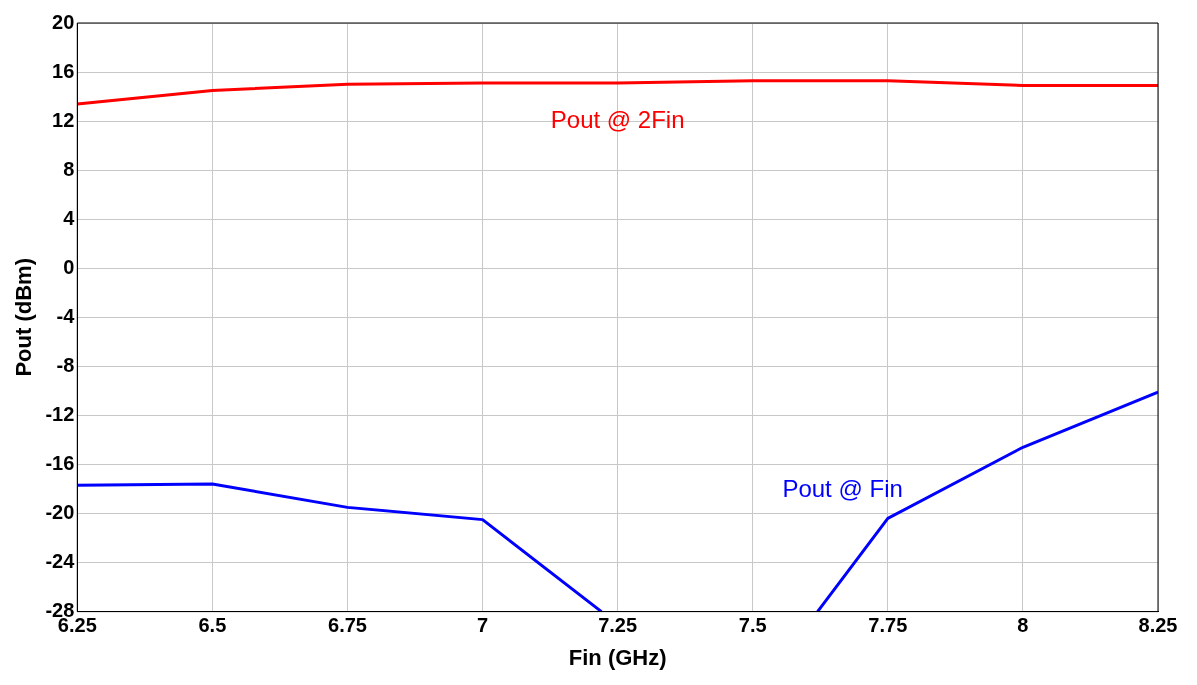 This screenshot has width=1197, height=685. What do you see at coordinates (69, 266) in the screenshot?
I see `y-tick-label: 0` at bounding box center [69, 266].